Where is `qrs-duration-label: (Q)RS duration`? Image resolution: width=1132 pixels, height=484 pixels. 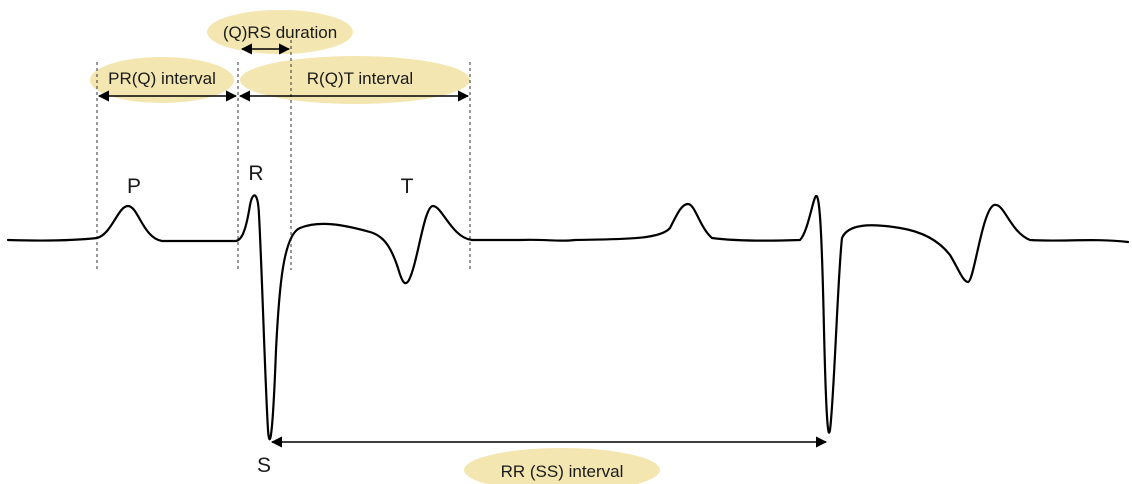
qrs-duration-label: (Q)RS duration is located at coordinates (280, 32).